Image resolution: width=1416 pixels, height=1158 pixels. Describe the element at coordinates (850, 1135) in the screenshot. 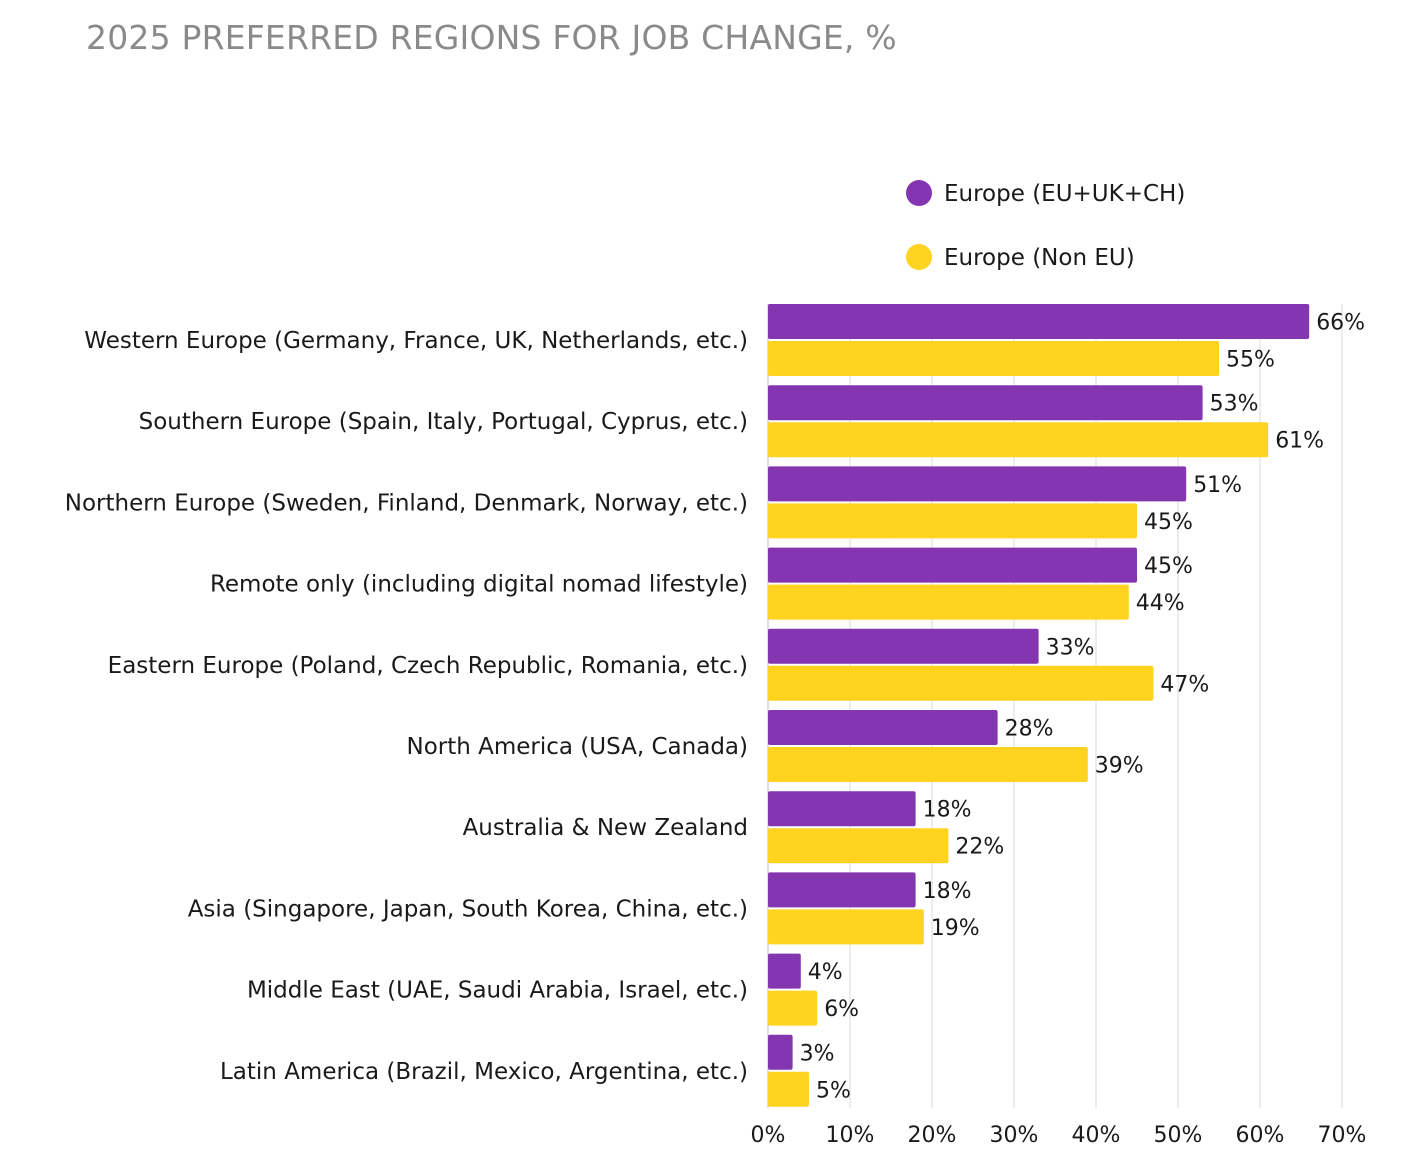

I see `x-tick-label: 10%` at that location.